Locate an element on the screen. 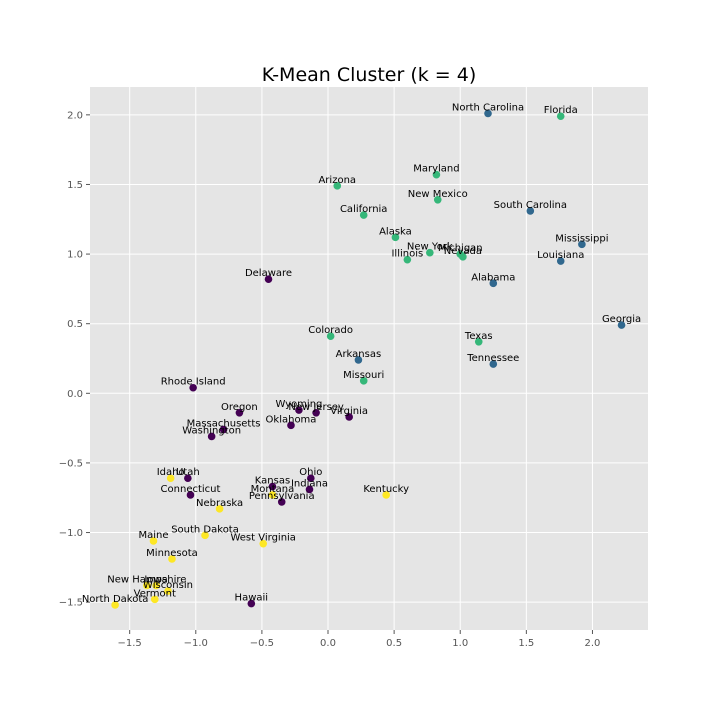 This screenshot has width=720, height=720. point-colorado is located at coordinates (330, 336).